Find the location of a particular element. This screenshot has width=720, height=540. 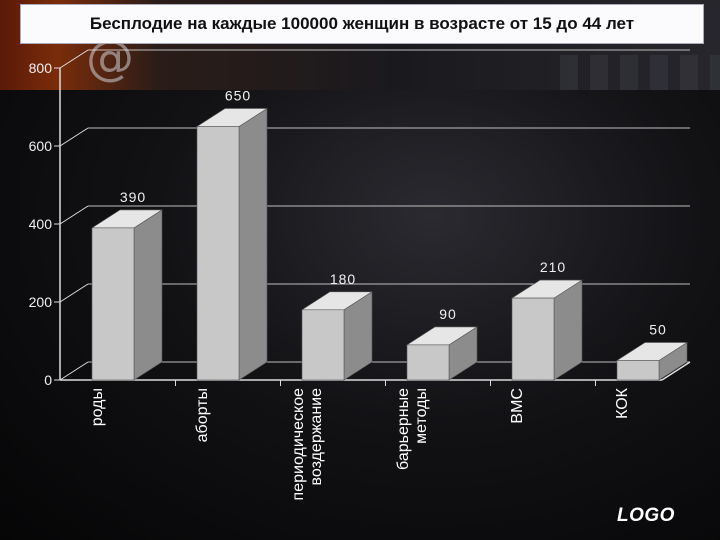

x-tick-label: ВМС is located at coordinates (517, 406).